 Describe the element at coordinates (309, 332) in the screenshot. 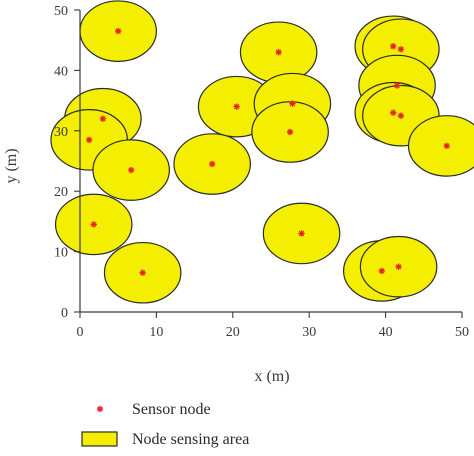

I see `x-tick-label: 30` at that location.